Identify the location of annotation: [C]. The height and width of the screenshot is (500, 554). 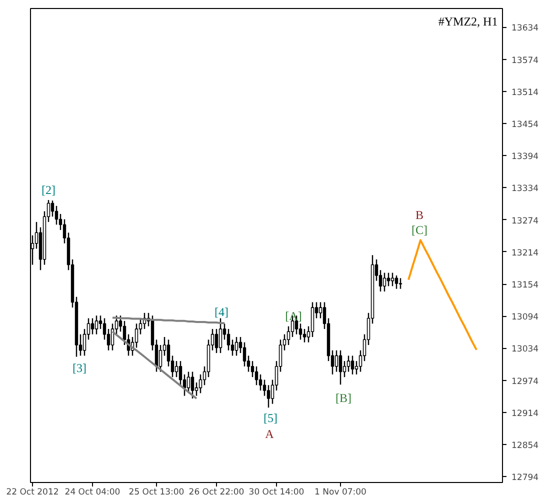
(420, 229).